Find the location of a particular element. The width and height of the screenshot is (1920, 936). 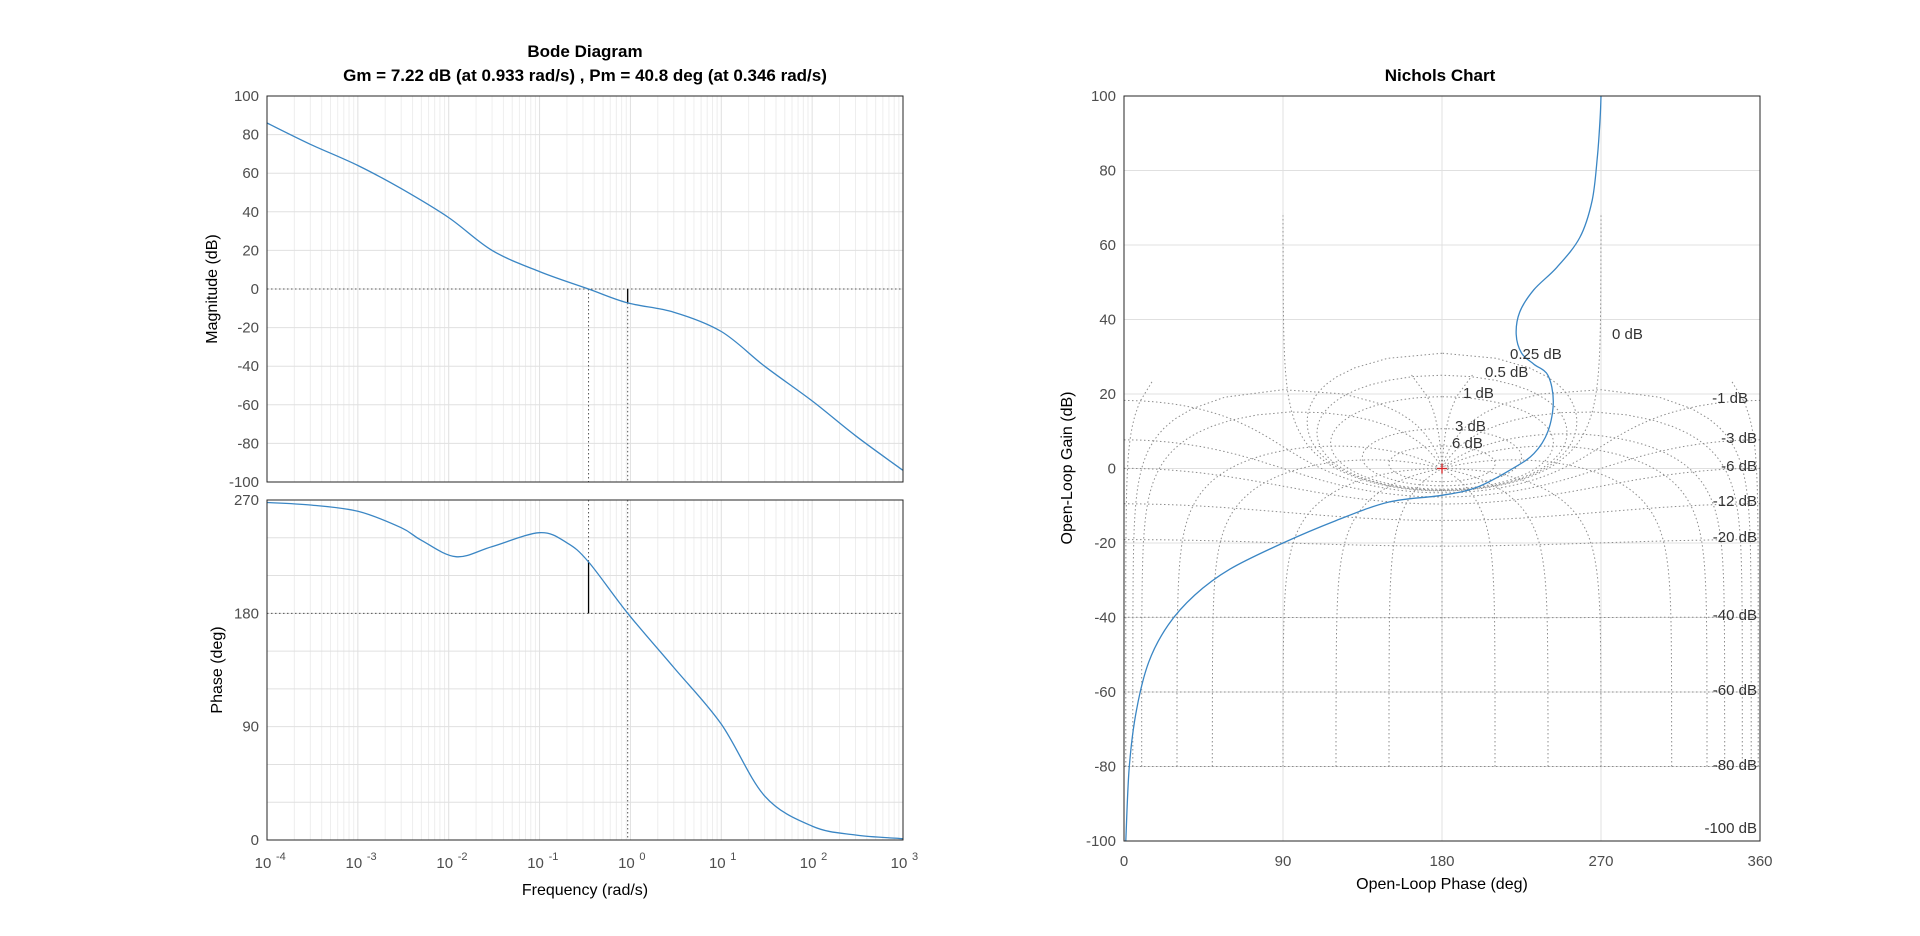

closed-loop-zero-db-contour is located at coordinates (1442, 353).